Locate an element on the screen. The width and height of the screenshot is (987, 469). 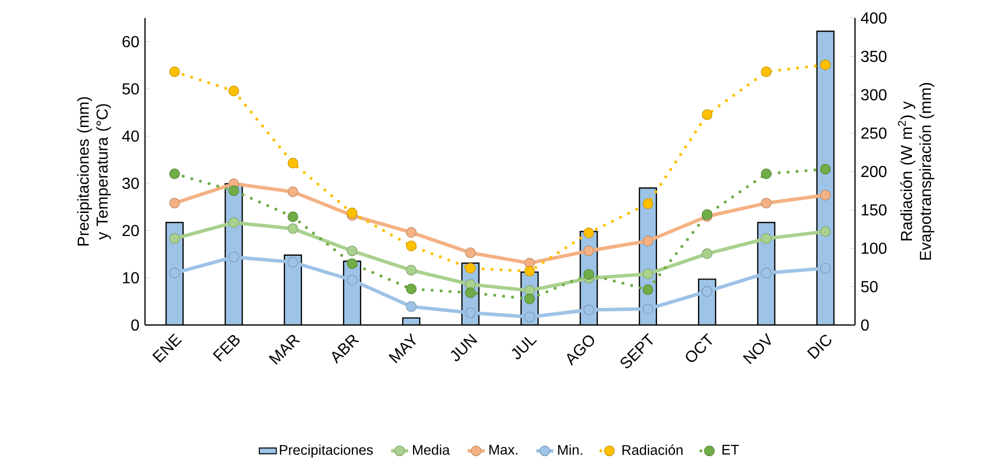
y-axis-title: Precipitaciones (mm) y Temperatura (°C) is located at coordinates (94, 171).